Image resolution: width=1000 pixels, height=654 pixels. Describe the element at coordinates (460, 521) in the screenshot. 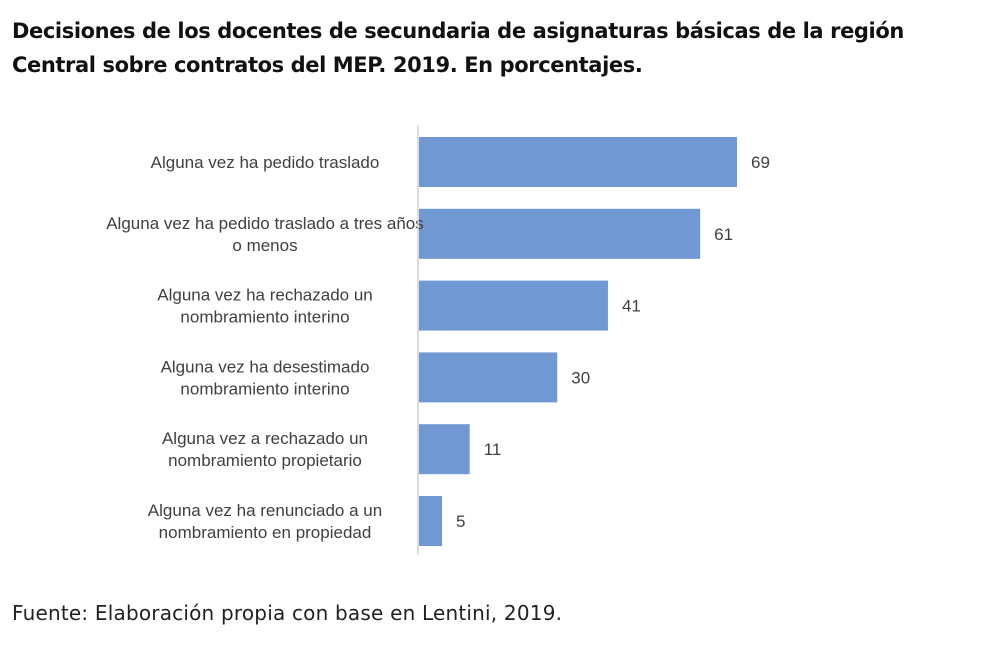

I see `value-label-5: 5` at that location.